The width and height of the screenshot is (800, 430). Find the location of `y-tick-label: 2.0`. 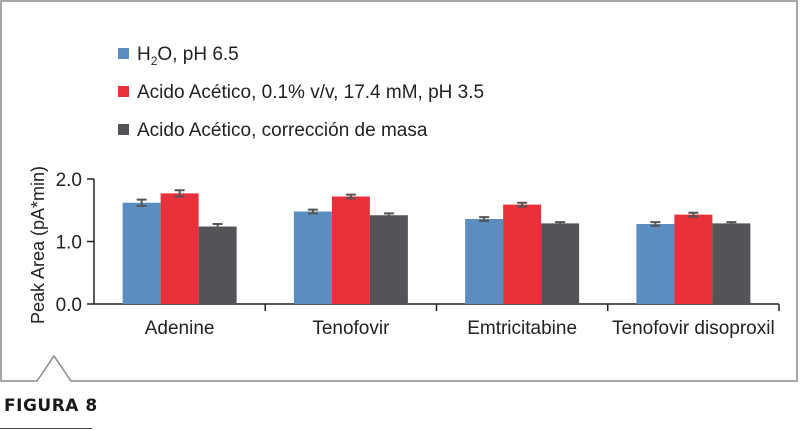

y-tick-label: 2.0 is located at coordinates (69, 180).